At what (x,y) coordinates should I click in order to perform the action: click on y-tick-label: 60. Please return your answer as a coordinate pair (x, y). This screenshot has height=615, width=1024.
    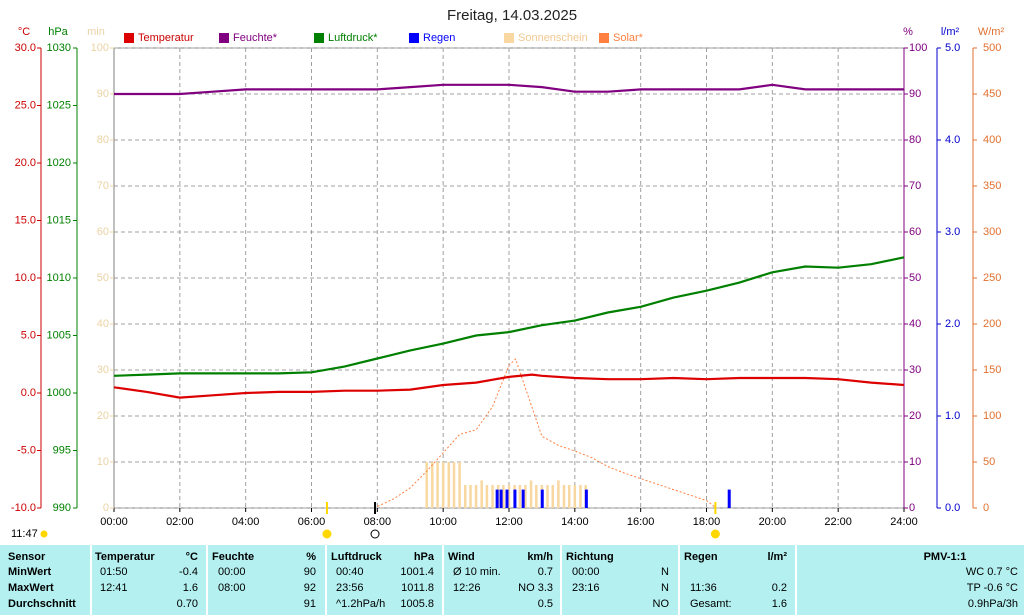
    Looking at the image, I should click on (915, 232).